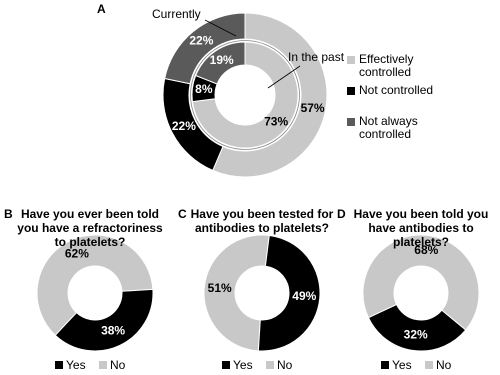 The width and height of the screenshot is (500, 375). What do you see at coordinates (304, 296) in the screenshot?
I see `value-label: 49%` at bounding box center [304, 296].